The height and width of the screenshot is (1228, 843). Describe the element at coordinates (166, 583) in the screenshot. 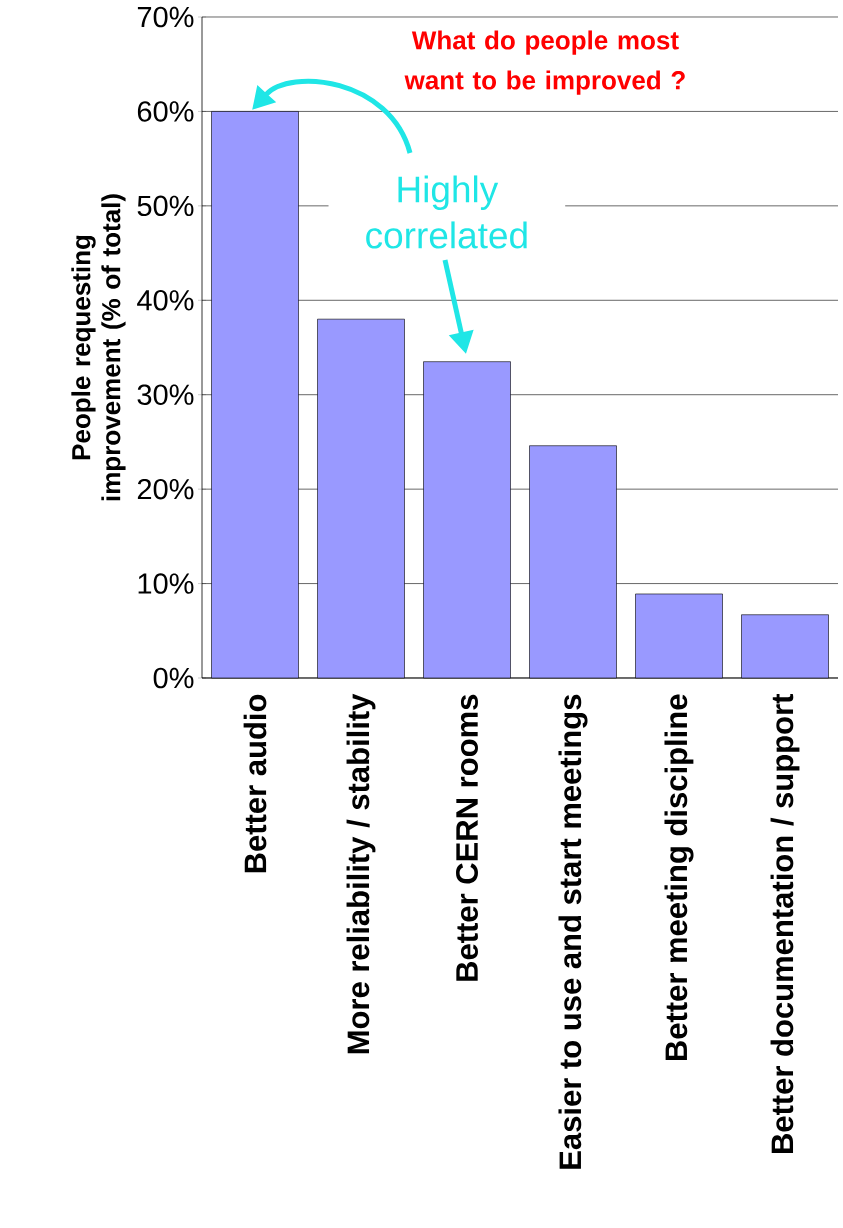

I see `y-tick-label: 10%` at that location.